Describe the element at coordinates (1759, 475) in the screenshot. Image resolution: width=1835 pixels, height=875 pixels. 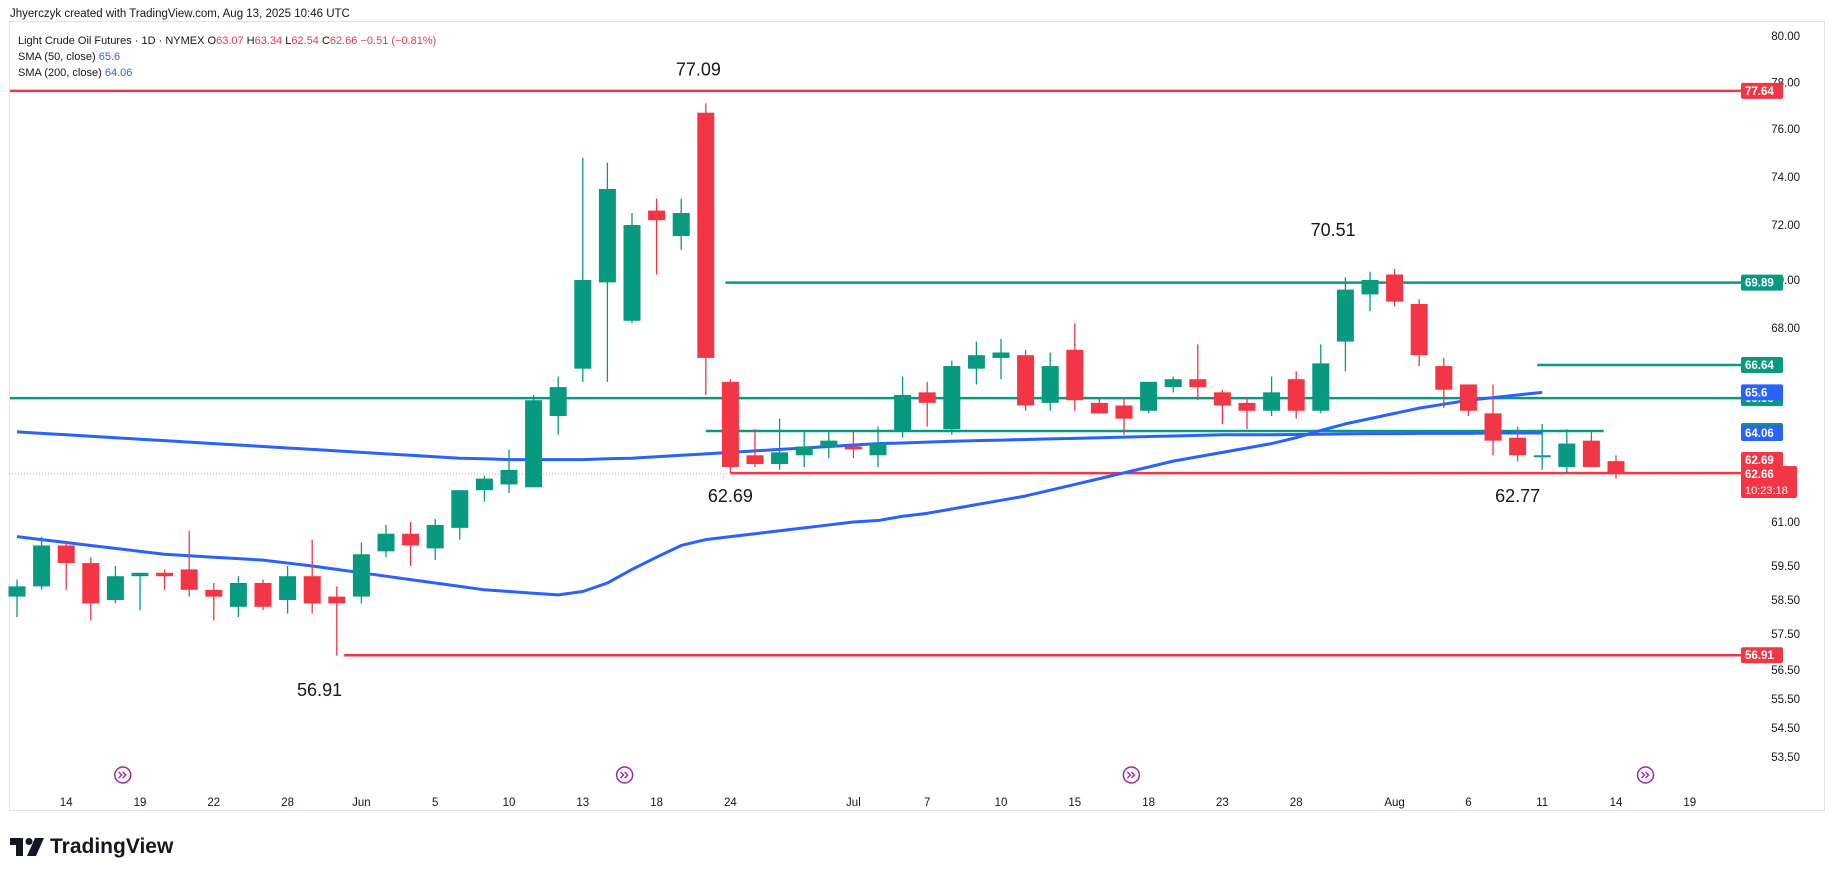
I see `price-tag-text: 62.66` at that location.